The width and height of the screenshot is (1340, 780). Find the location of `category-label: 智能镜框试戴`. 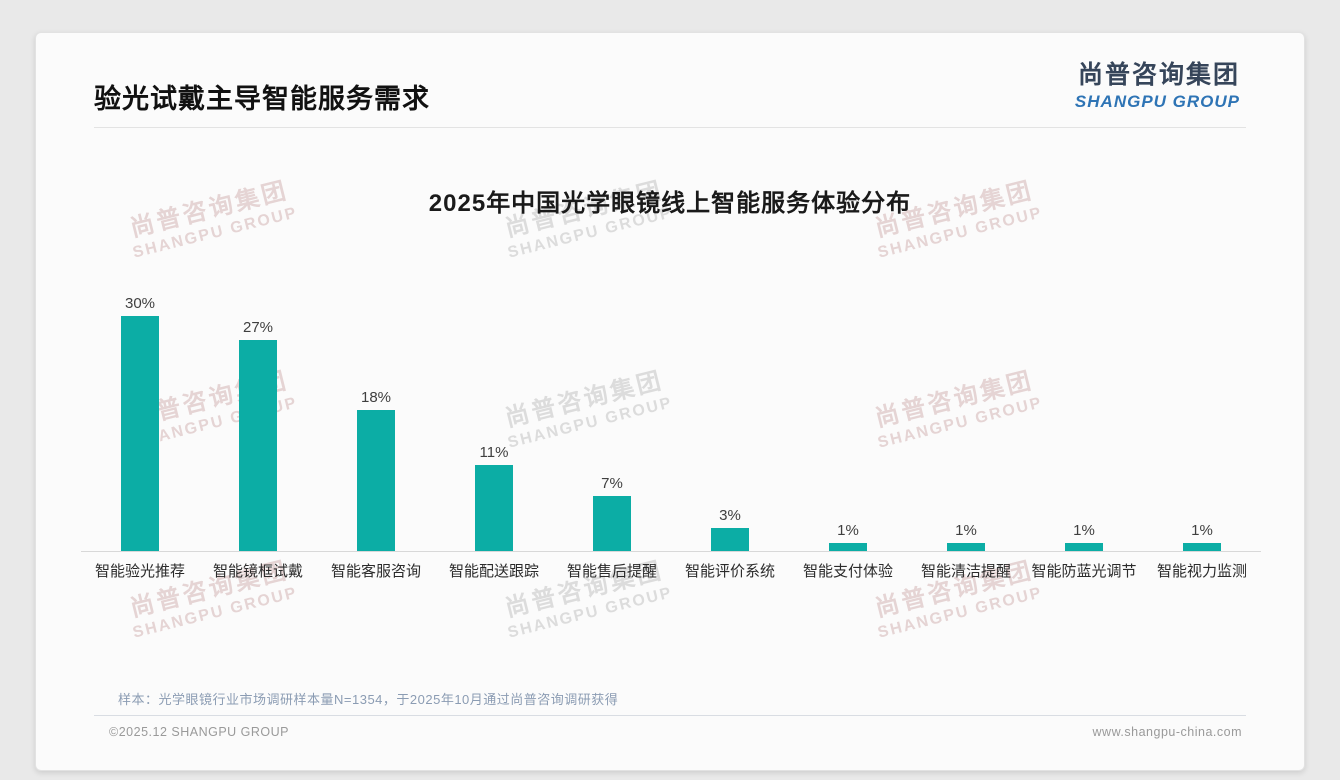

category-label: 智能镜框试戴 is located at coordinates (257, 571).